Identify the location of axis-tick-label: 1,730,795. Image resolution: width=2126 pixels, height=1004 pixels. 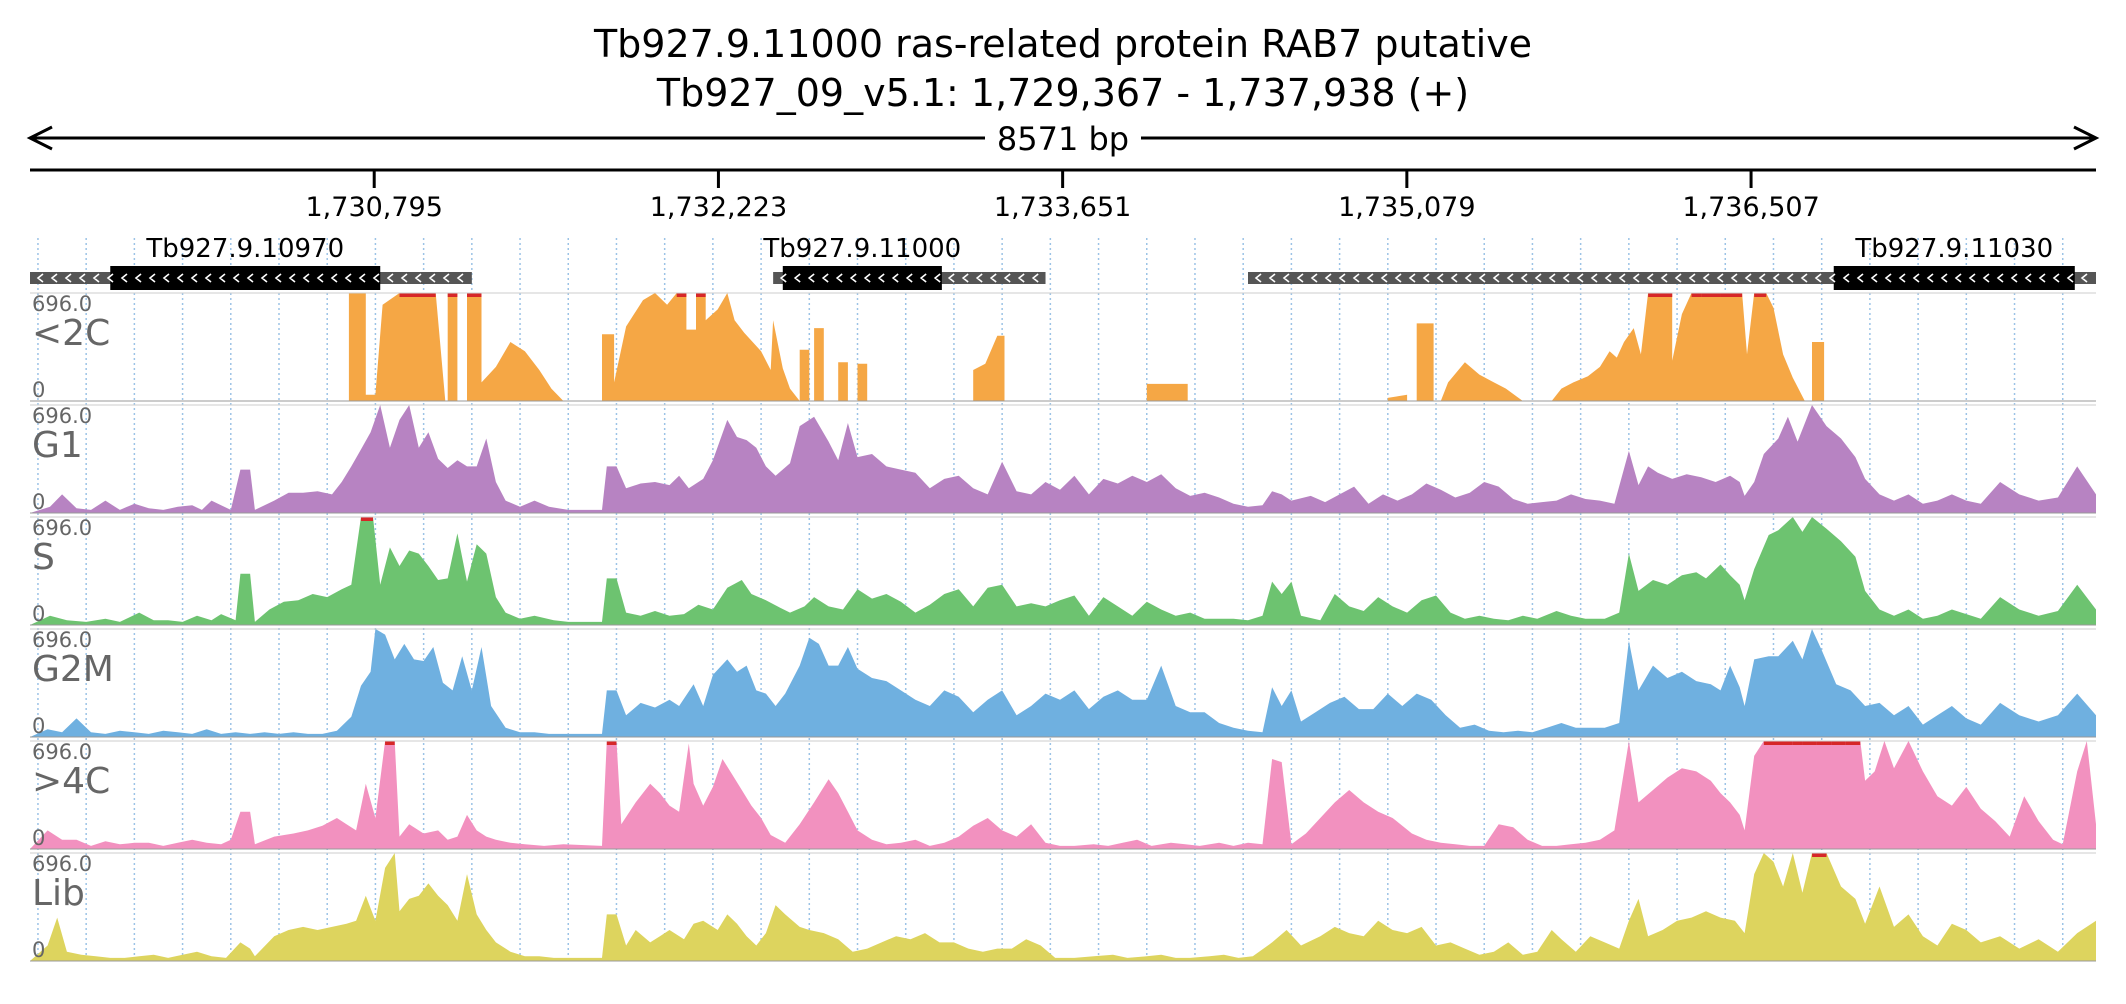
(374, 207).